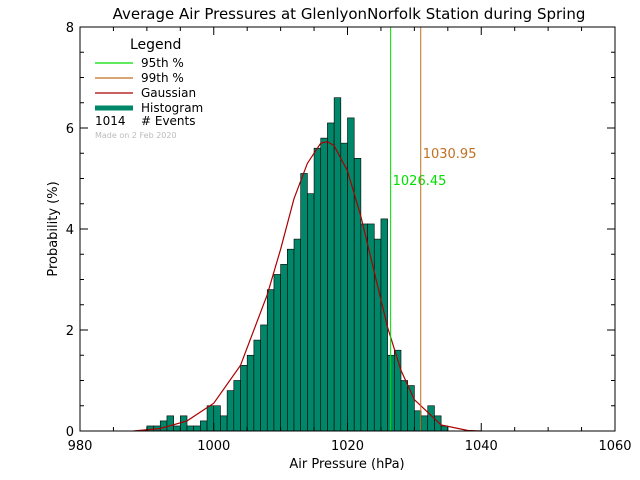 The width and height of the screenshot is (640, 480). Describe the element at coordinates (53, 228) in the screenshot. I see `y-axis-label: Probability (%)` at that location.